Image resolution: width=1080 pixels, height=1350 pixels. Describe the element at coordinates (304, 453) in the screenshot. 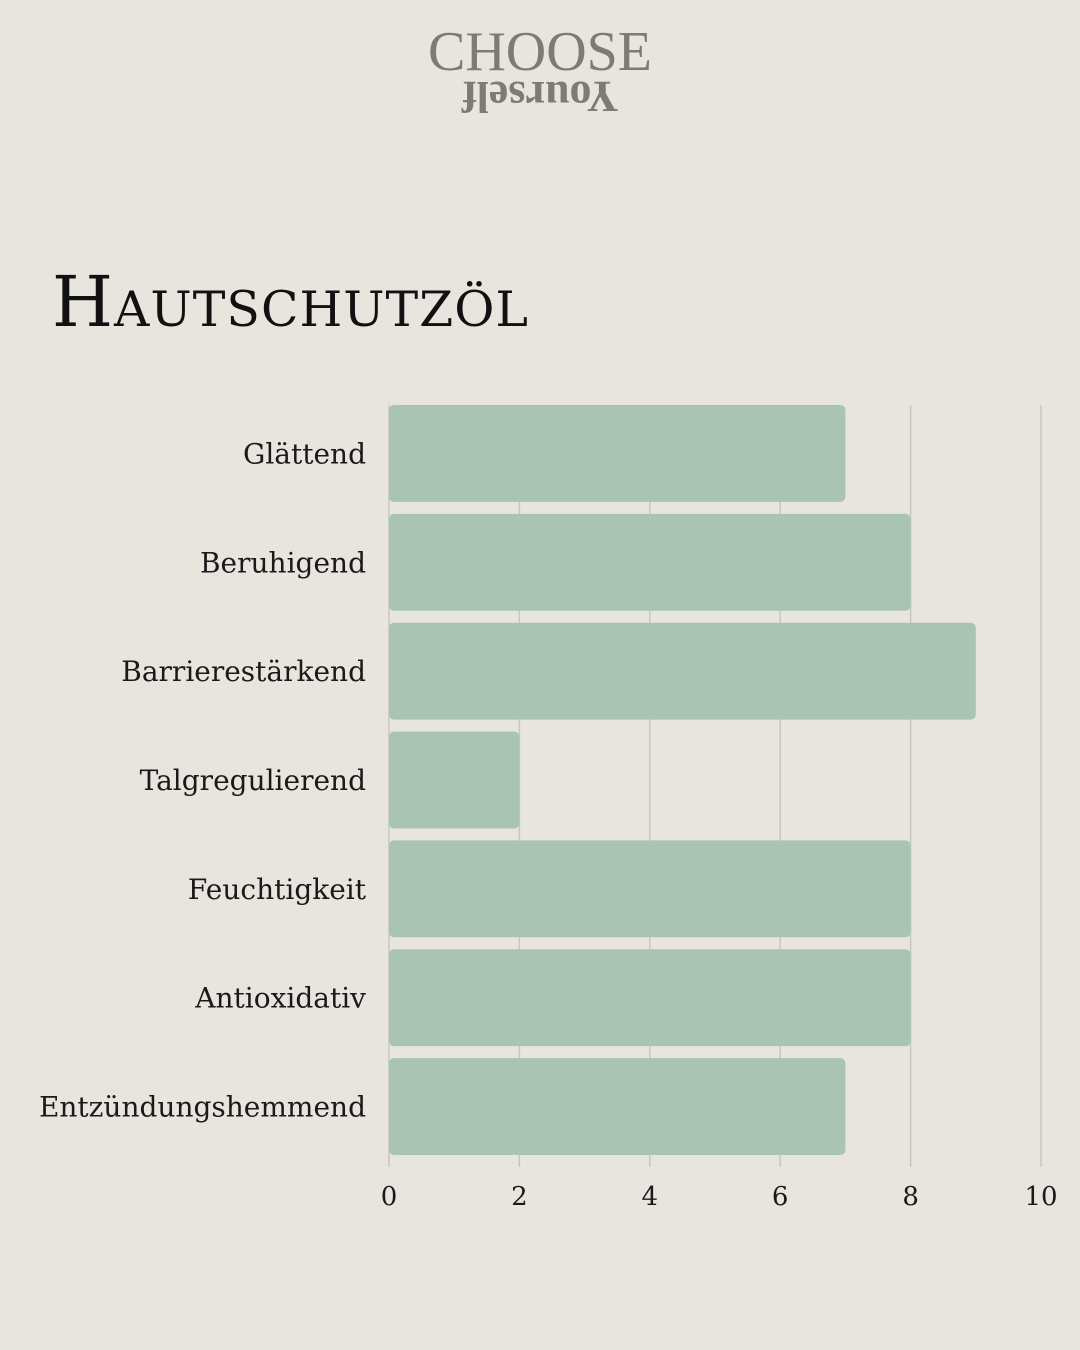

I see `category-label-0: Glättend` at that location.